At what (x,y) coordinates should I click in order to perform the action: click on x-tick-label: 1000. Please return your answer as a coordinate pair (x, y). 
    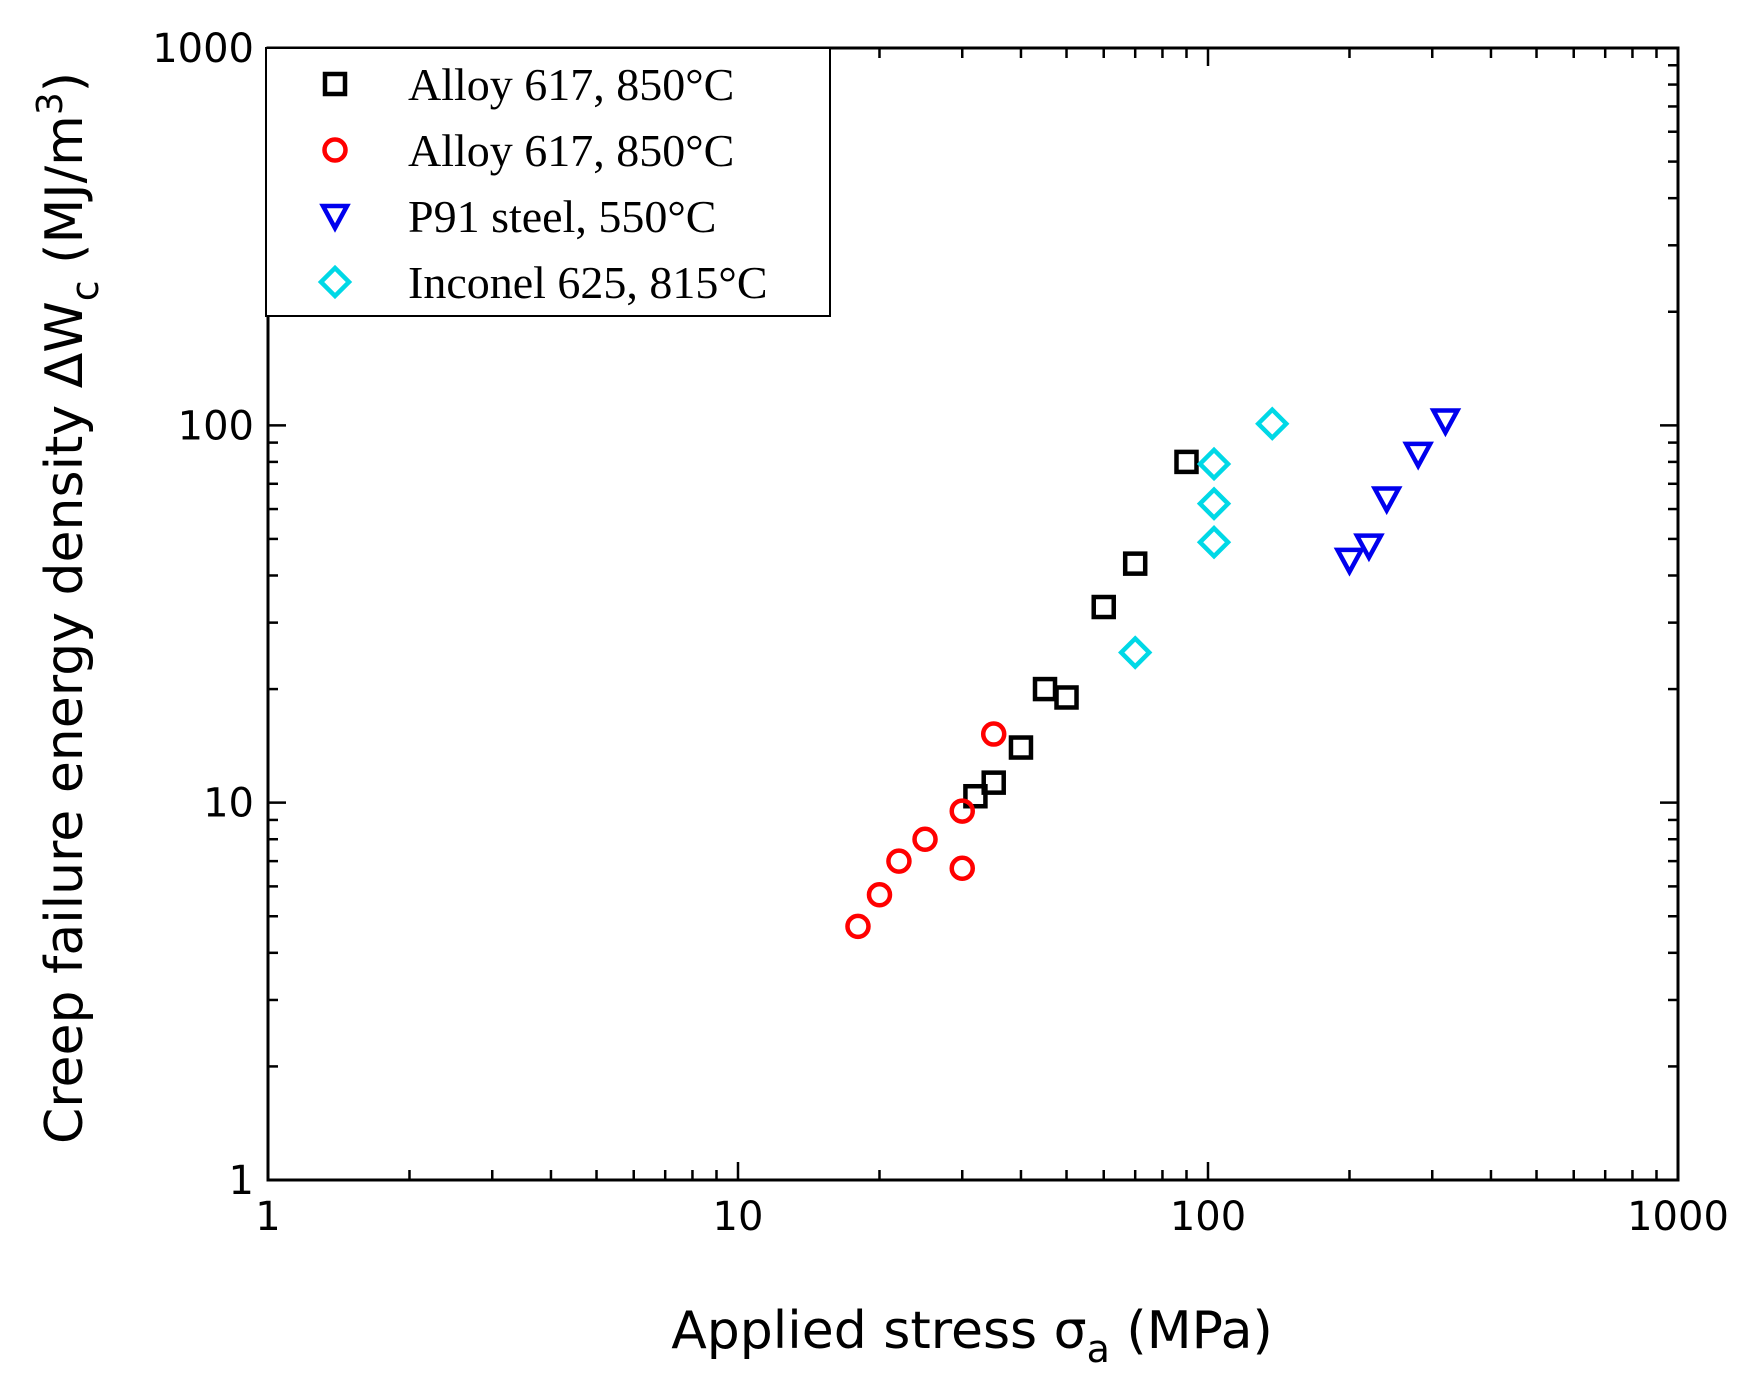
    Looking at the image, I should click on (1678, 1217).